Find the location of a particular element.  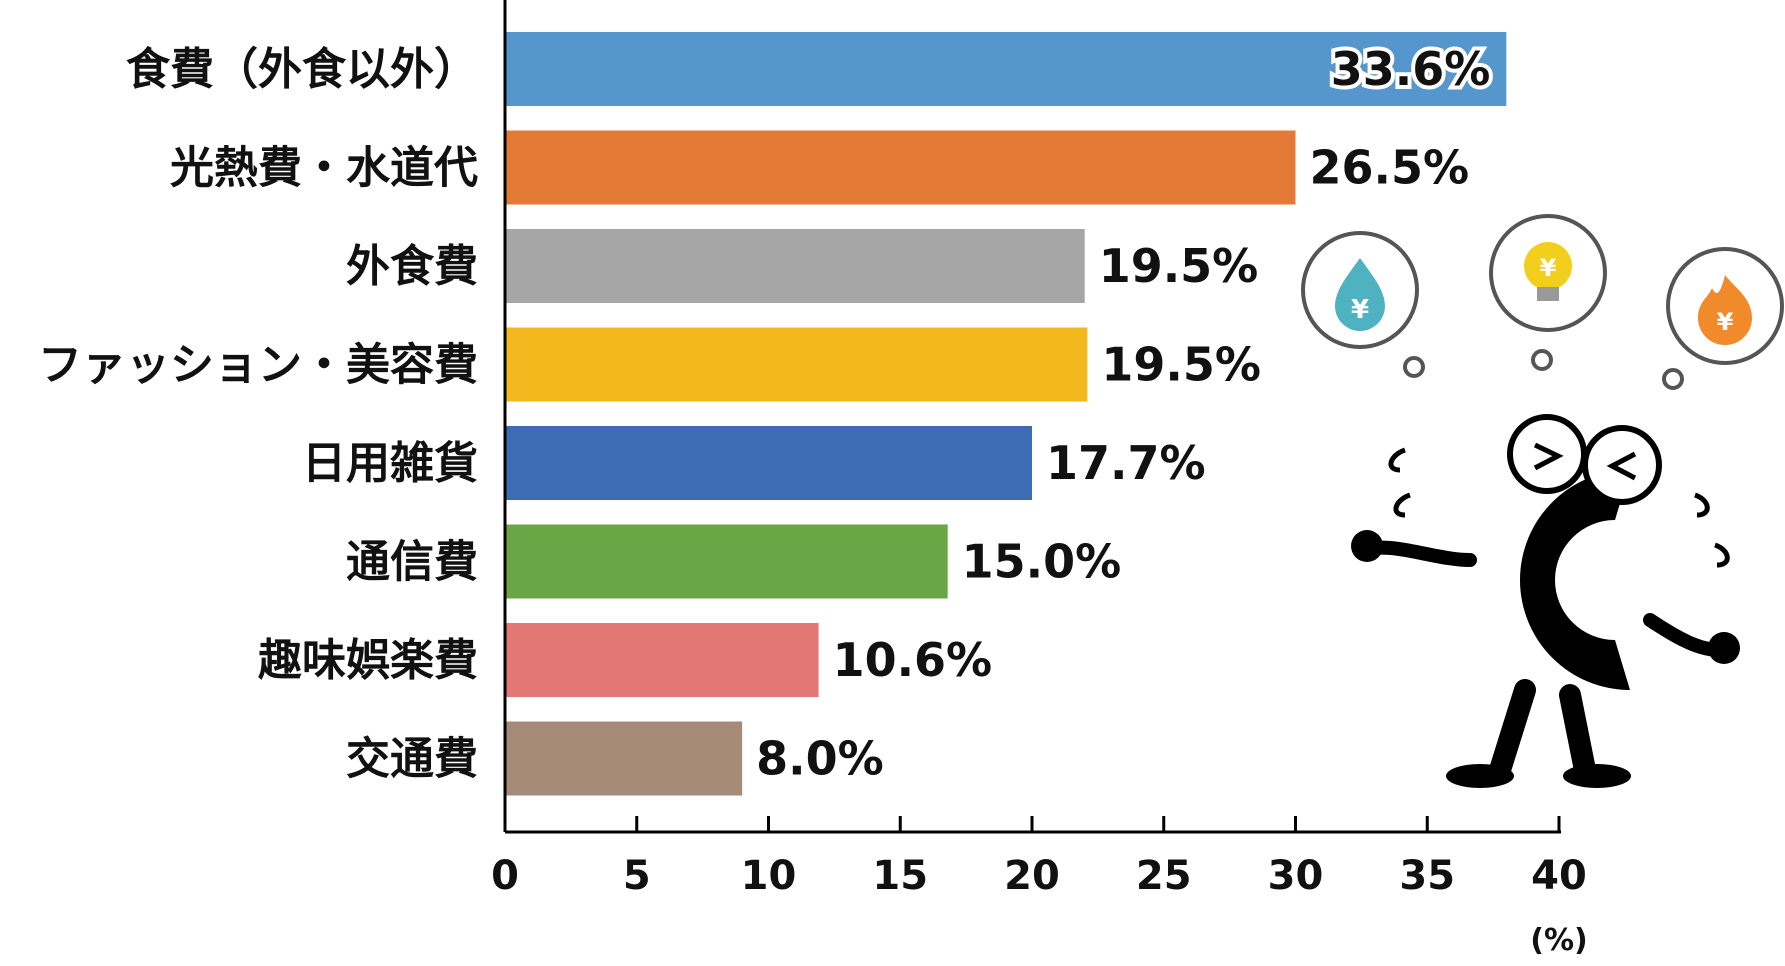

category-label: 通信費 is located at coordinates (412, 562).